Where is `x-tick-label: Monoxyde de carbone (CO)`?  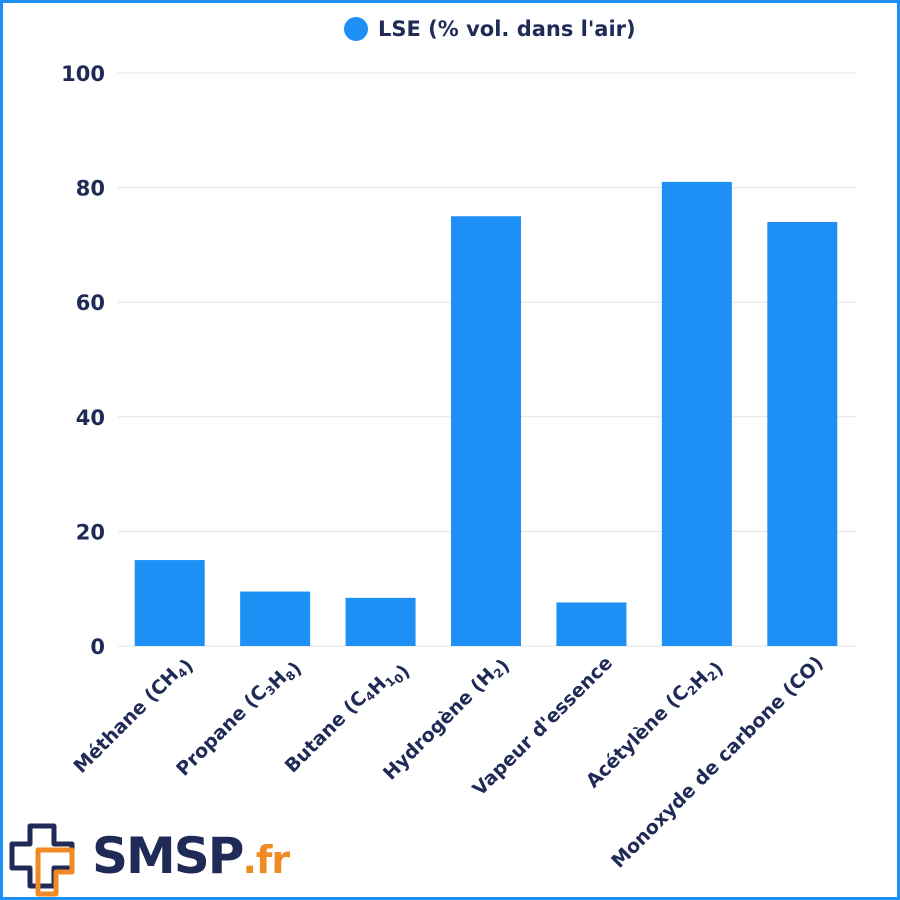
x-tick-label: Monoxyde de carbone (CO) is located at coordinates (717, 762).